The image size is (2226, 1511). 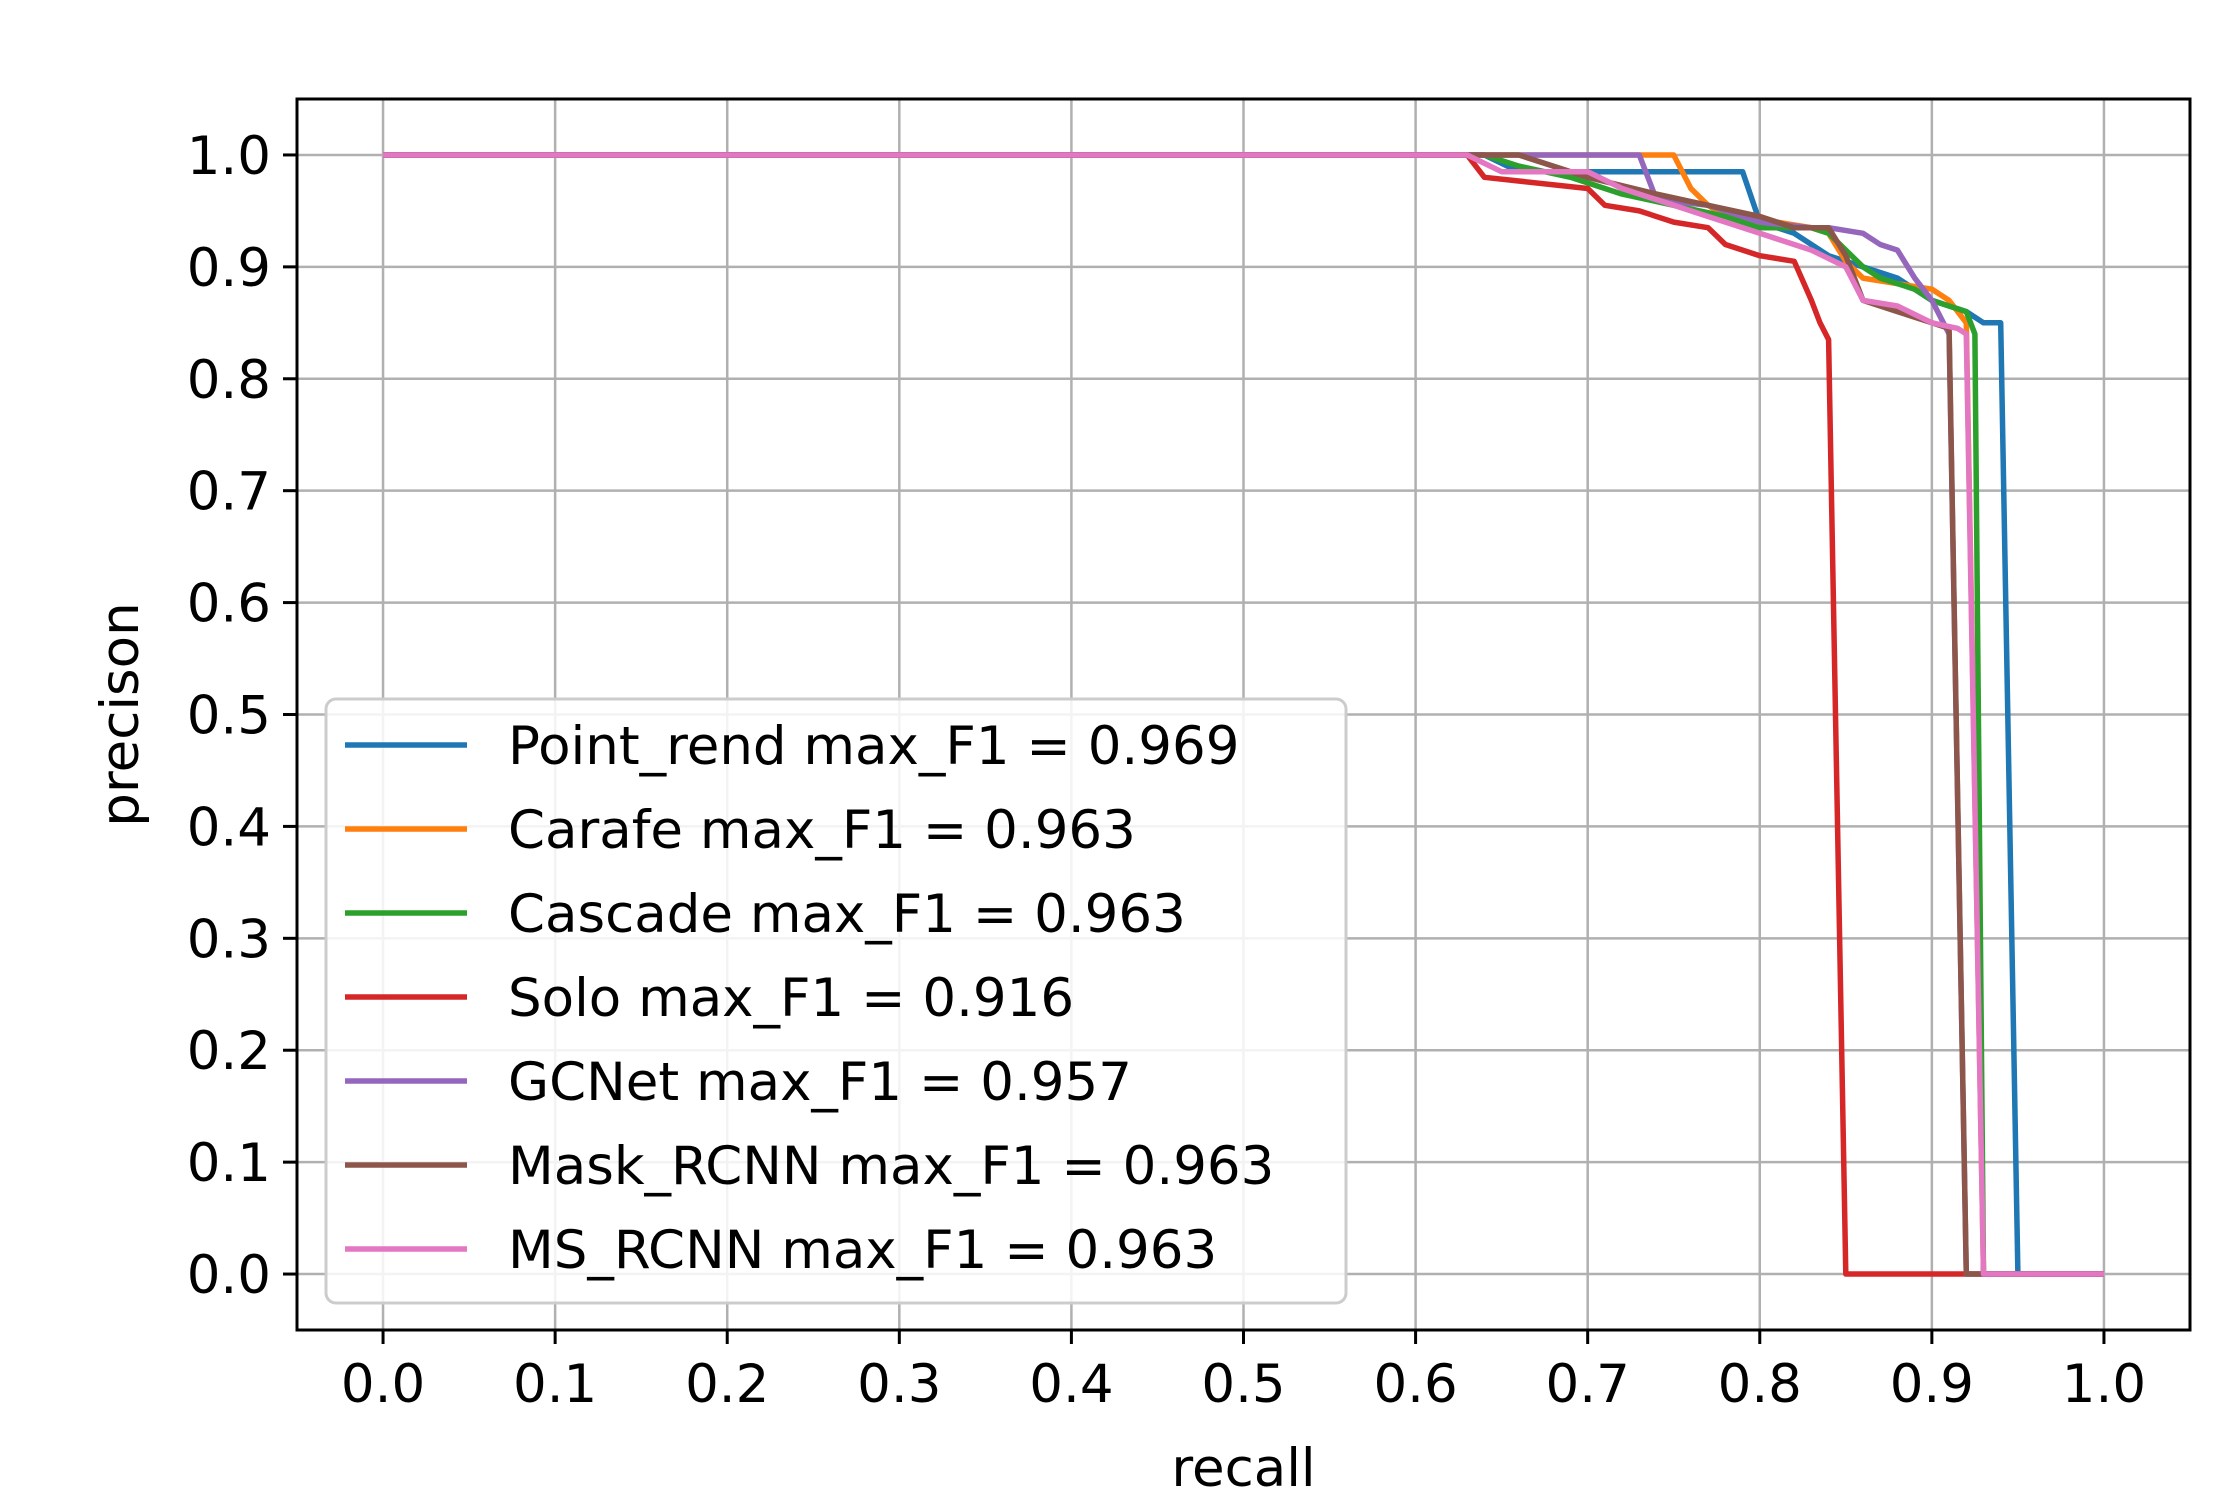 I want to click on legend-entry-label: Point_rend max_F1 = 0.969, so click(x=873, y=746).